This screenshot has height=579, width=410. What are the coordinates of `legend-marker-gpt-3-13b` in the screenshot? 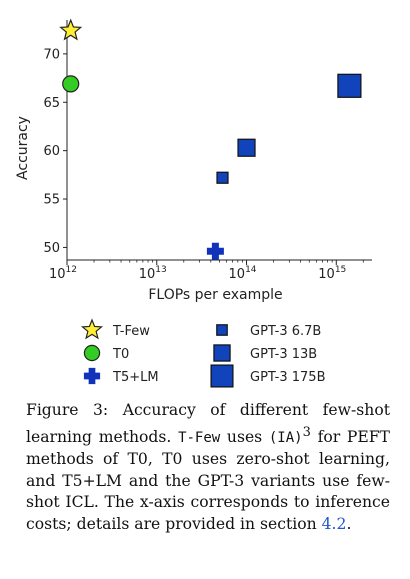 It's located at (222, 353).